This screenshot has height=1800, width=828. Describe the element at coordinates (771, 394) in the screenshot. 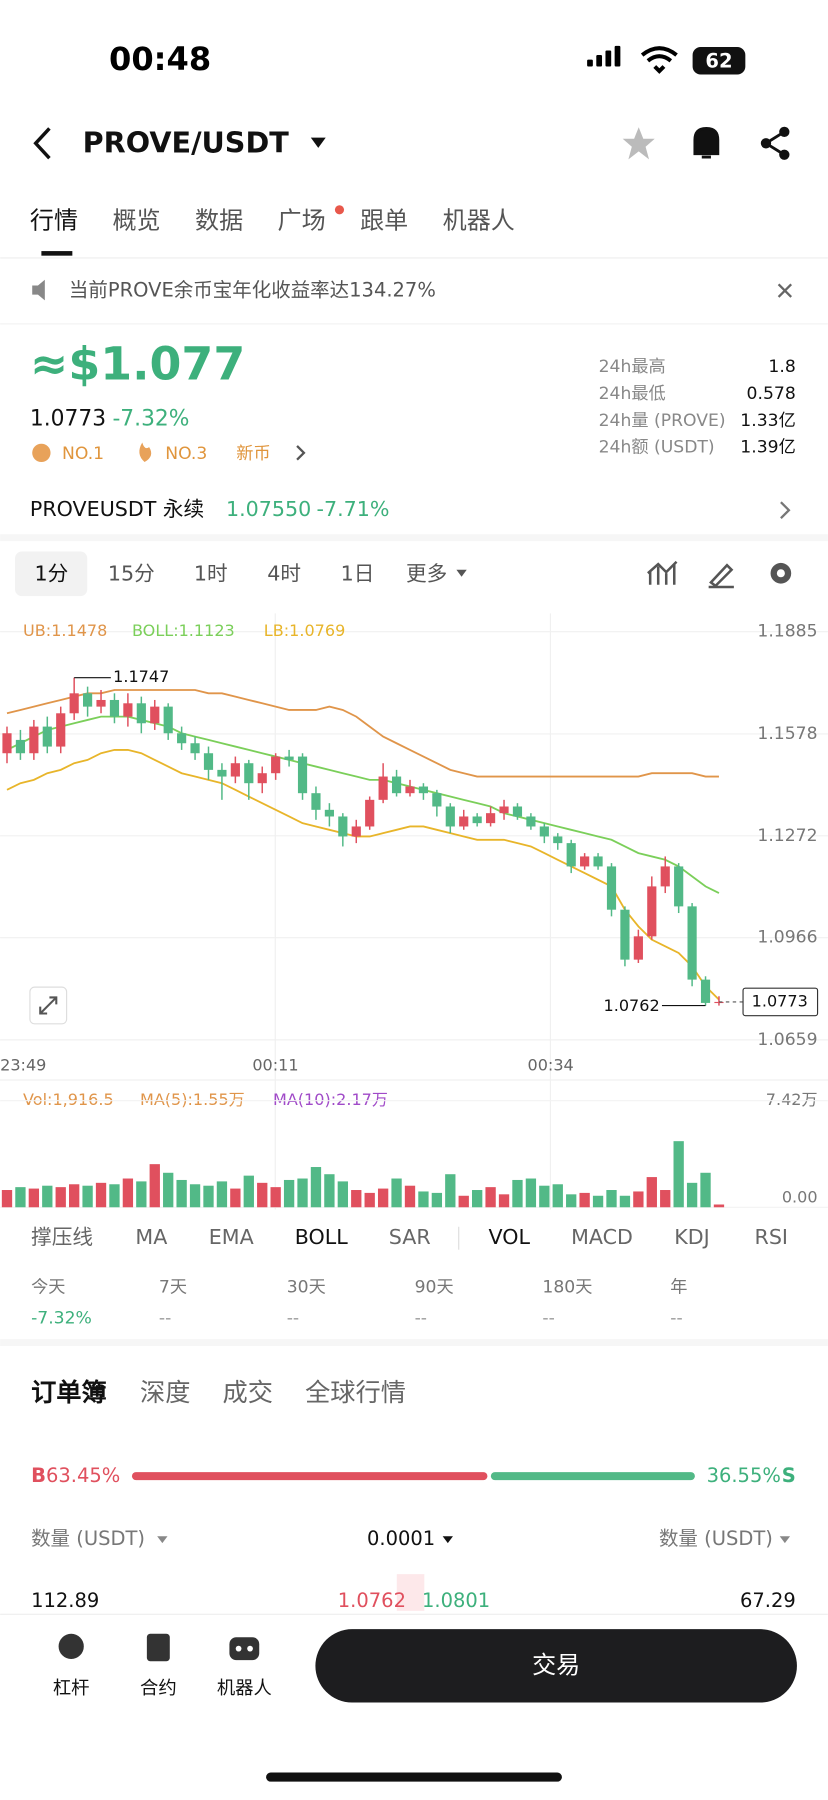

I see `stat-value: 0.578` at that location.